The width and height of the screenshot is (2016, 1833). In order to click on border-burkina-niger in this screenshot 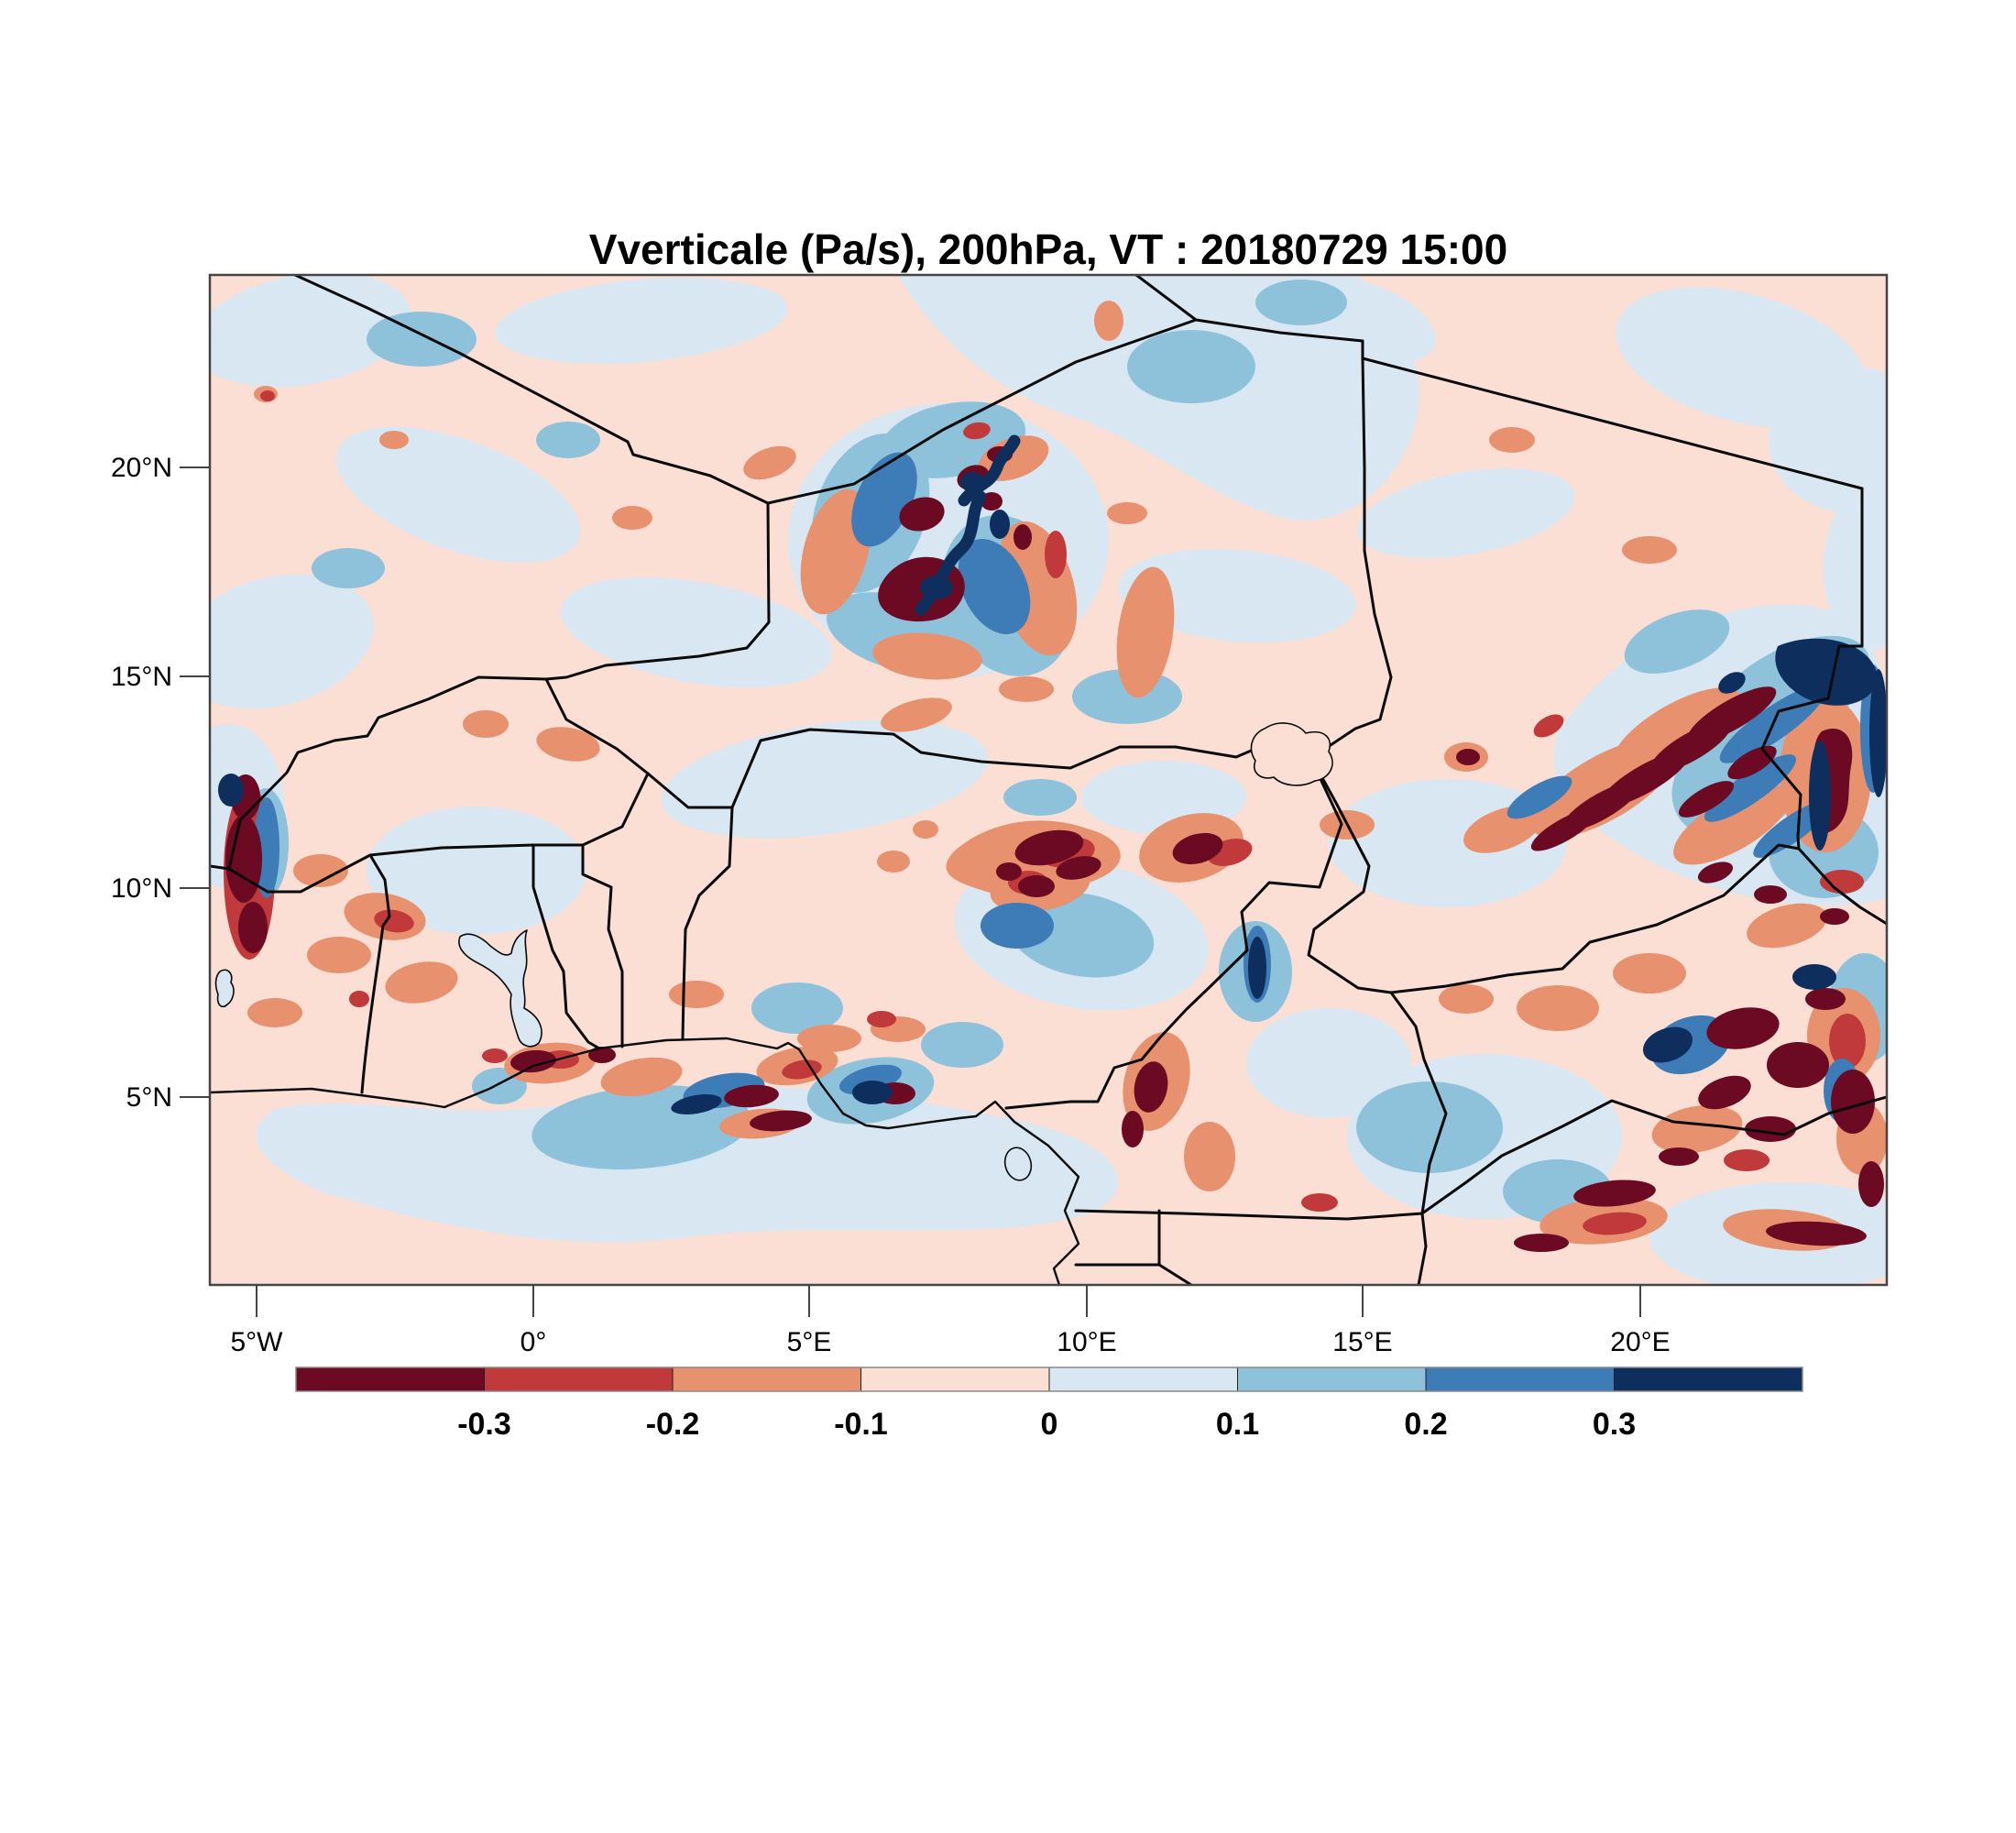, I will do `click(597, 726)`.